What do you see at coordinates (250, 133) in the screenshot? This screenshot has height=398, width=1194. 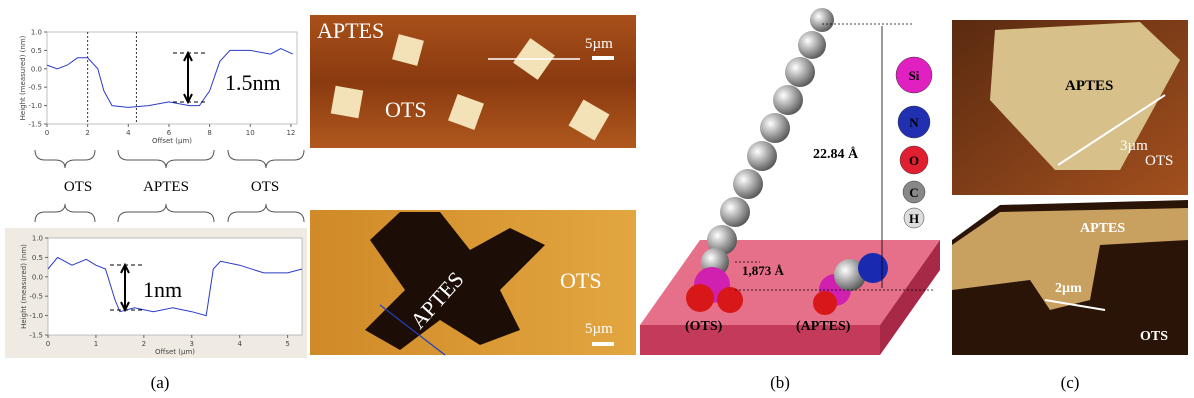 I see `x-tick-label: 10` at bounding box center [250, 133].